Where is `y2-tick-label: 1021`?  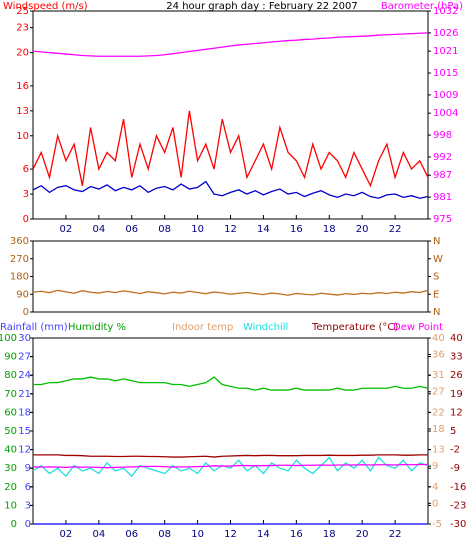
y2-tick-label: 1021 is located at coordinates (445, 51).